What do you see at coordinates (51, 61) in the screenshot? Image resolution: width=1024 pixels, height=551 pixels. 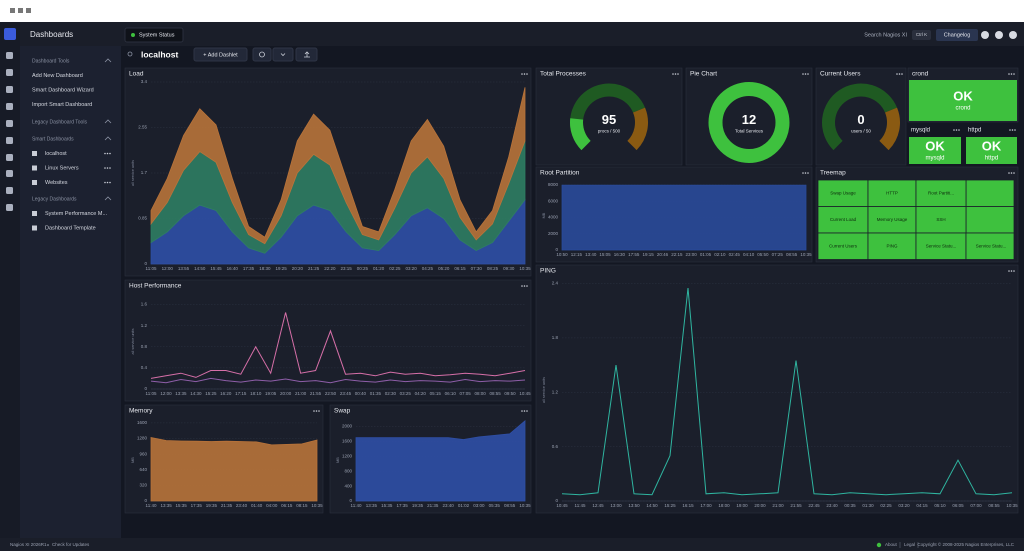 I see `section-title: Dashboard Tools` at bounding box center [51, 61].